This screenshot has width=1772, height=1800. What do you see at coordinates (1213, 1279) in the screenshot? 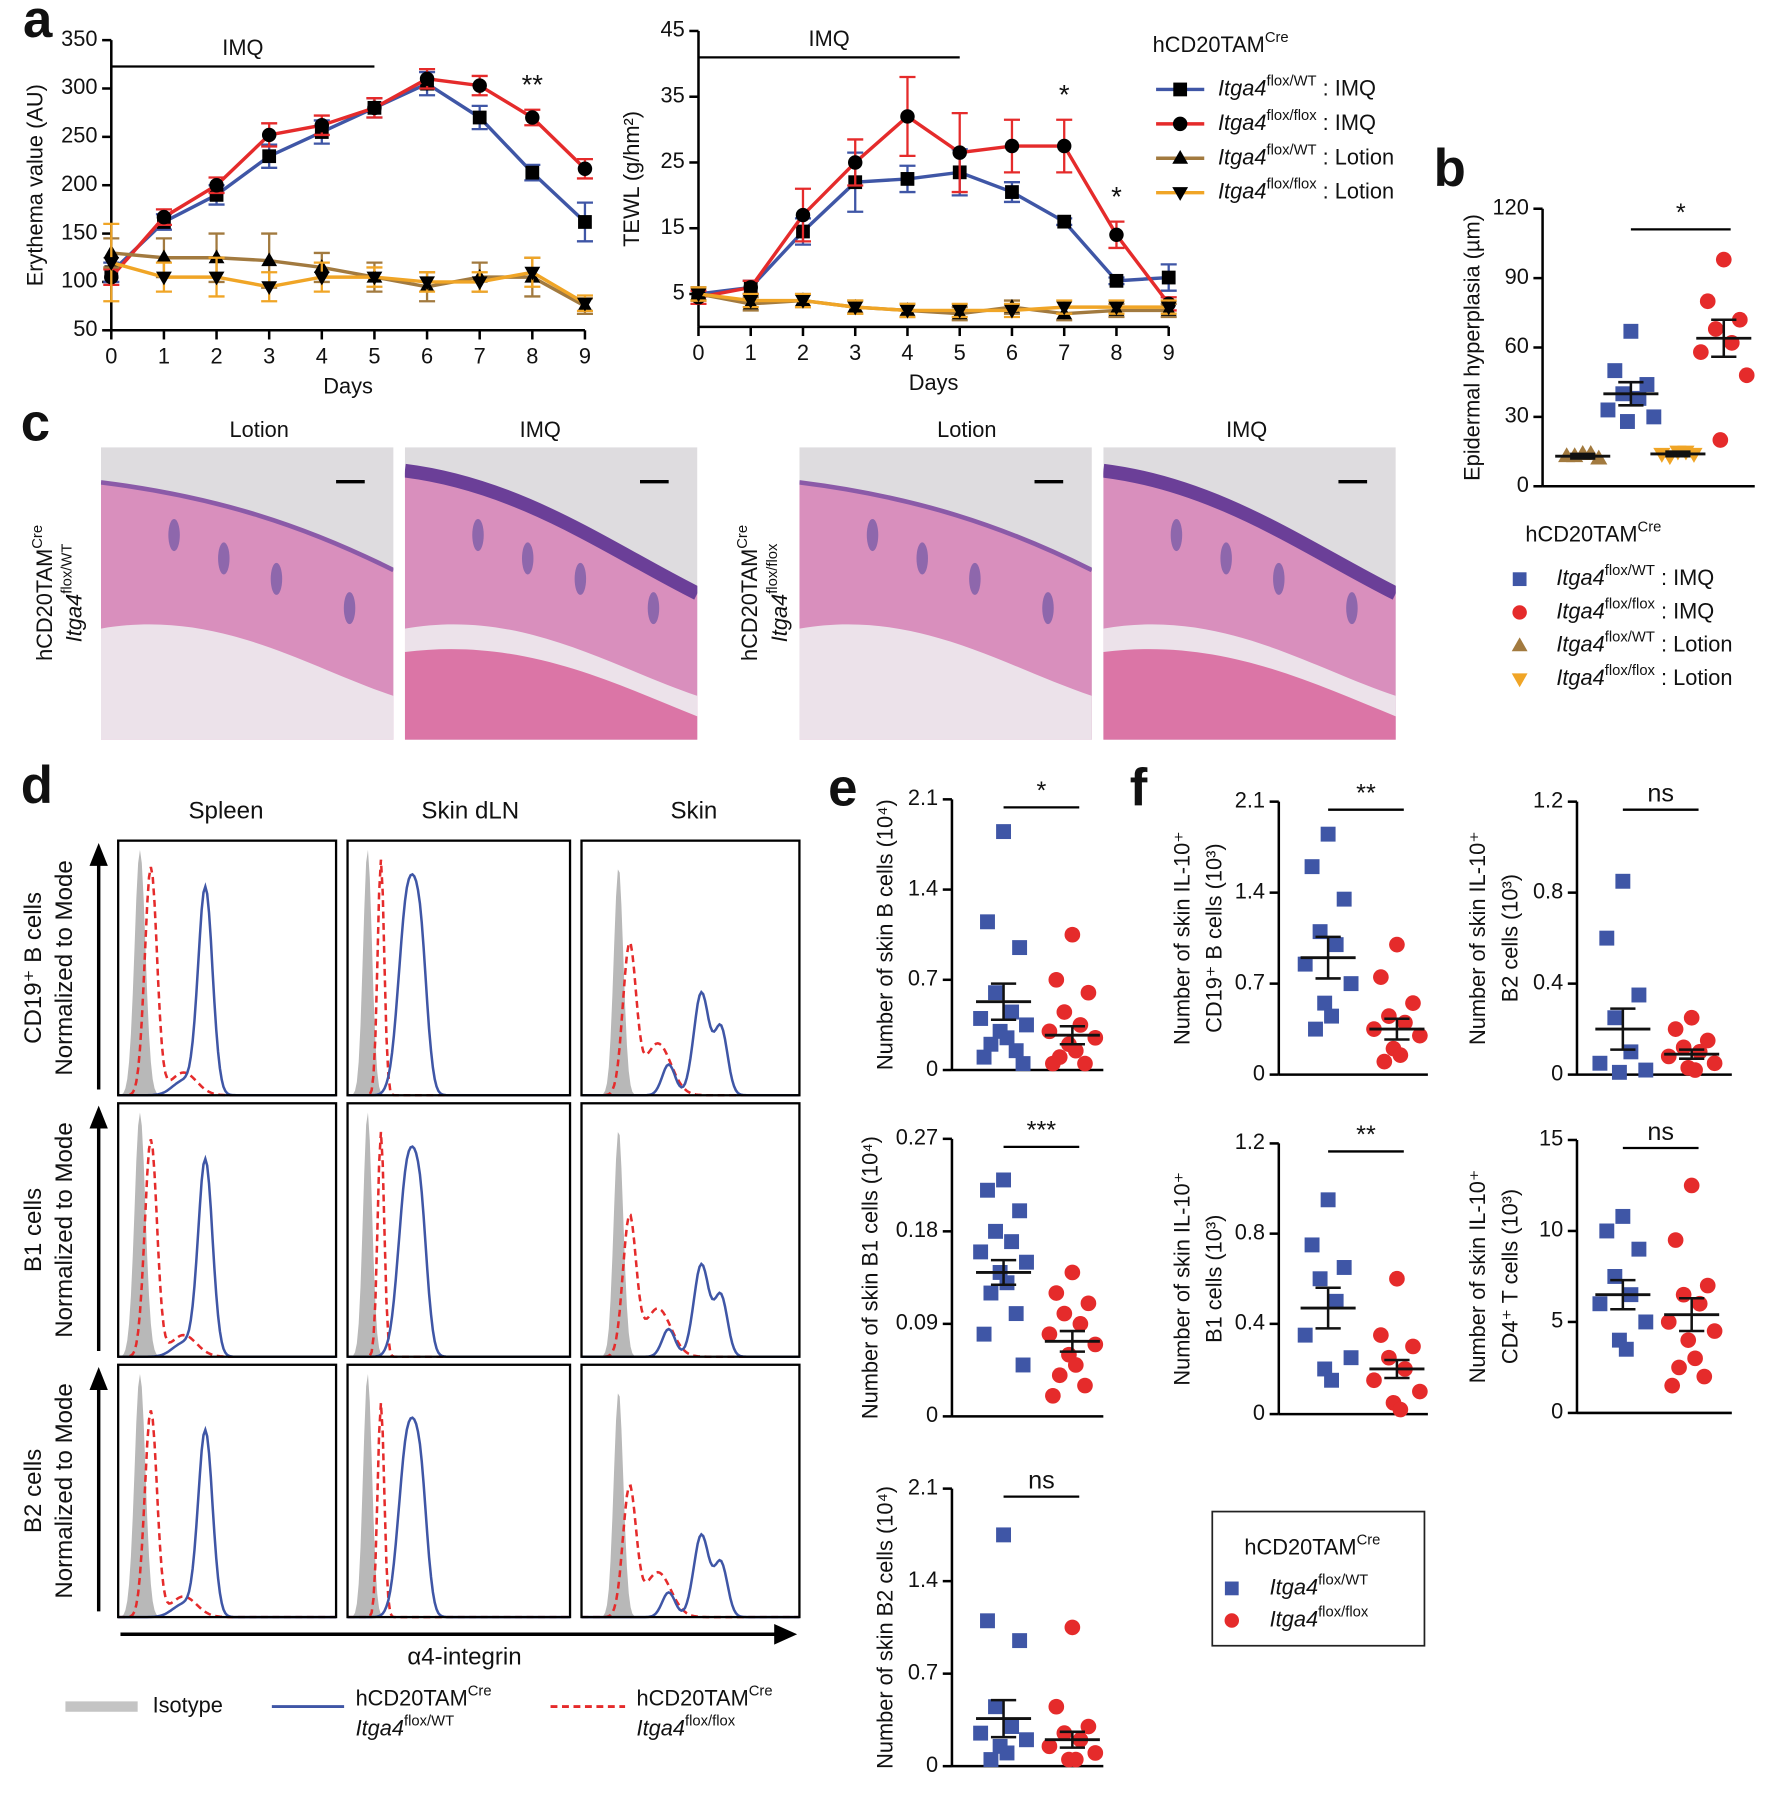
I see `y-axis-label: B1 cells (10³)` at bounding box center [1213, 1279].